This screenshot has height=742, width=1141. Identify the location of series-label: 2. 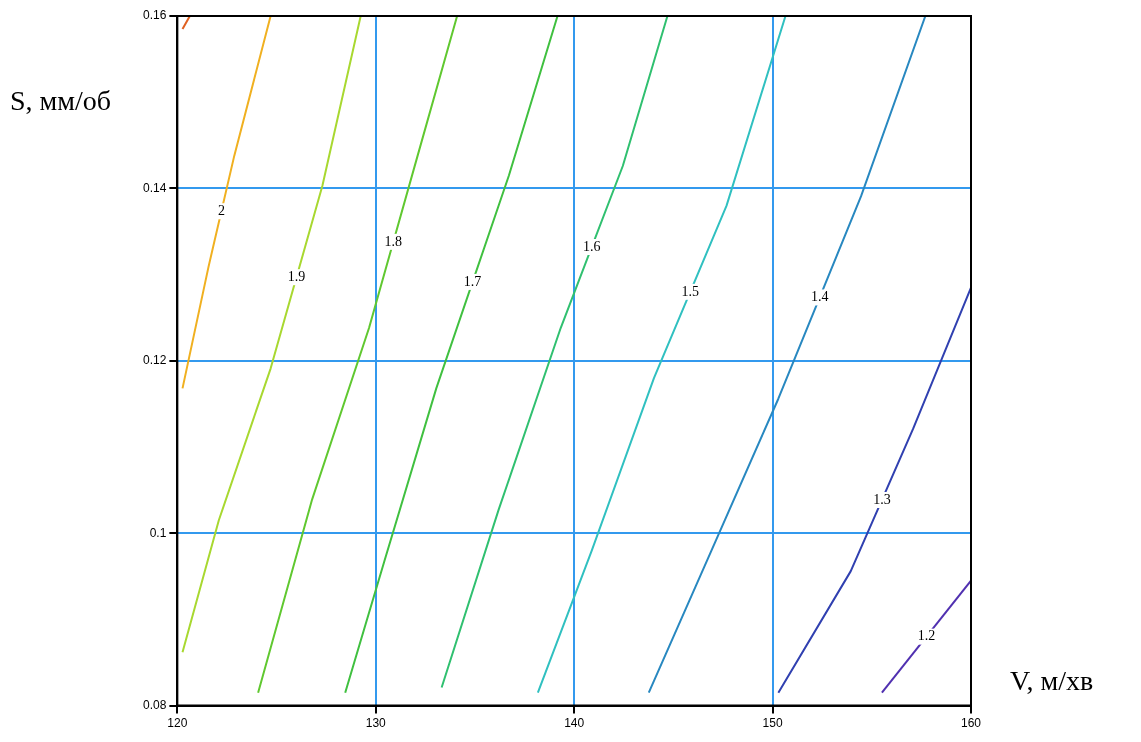
(221, 210).